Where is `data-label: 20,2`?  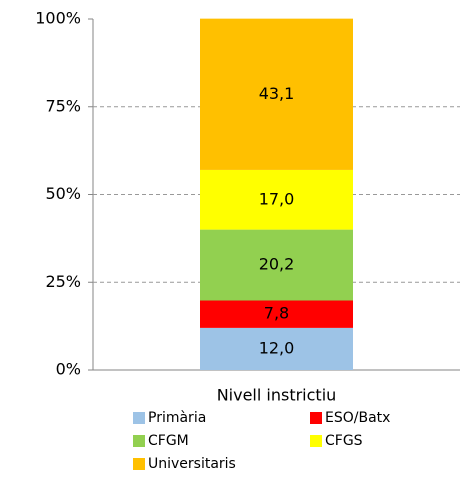 data-label: 20,2 is located at coordinates (277, 264).